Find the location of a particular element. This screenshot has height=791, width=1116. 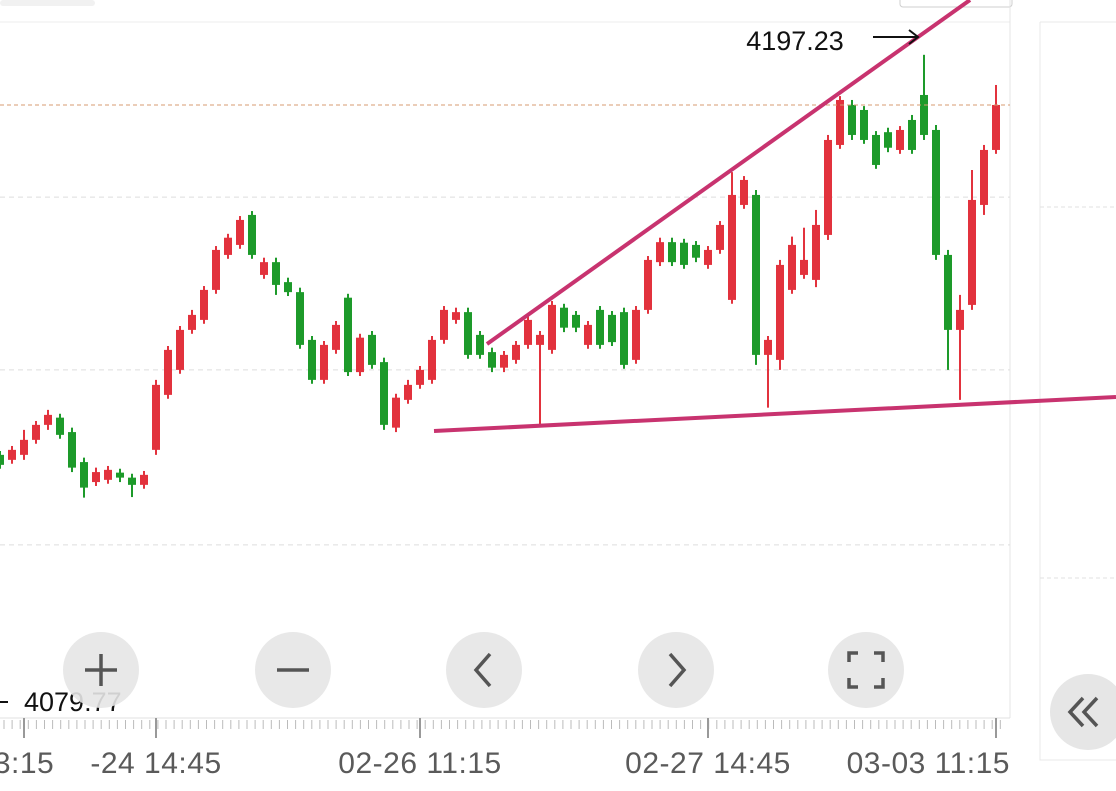

scroll-right-button is located at coordinates (676, 670).